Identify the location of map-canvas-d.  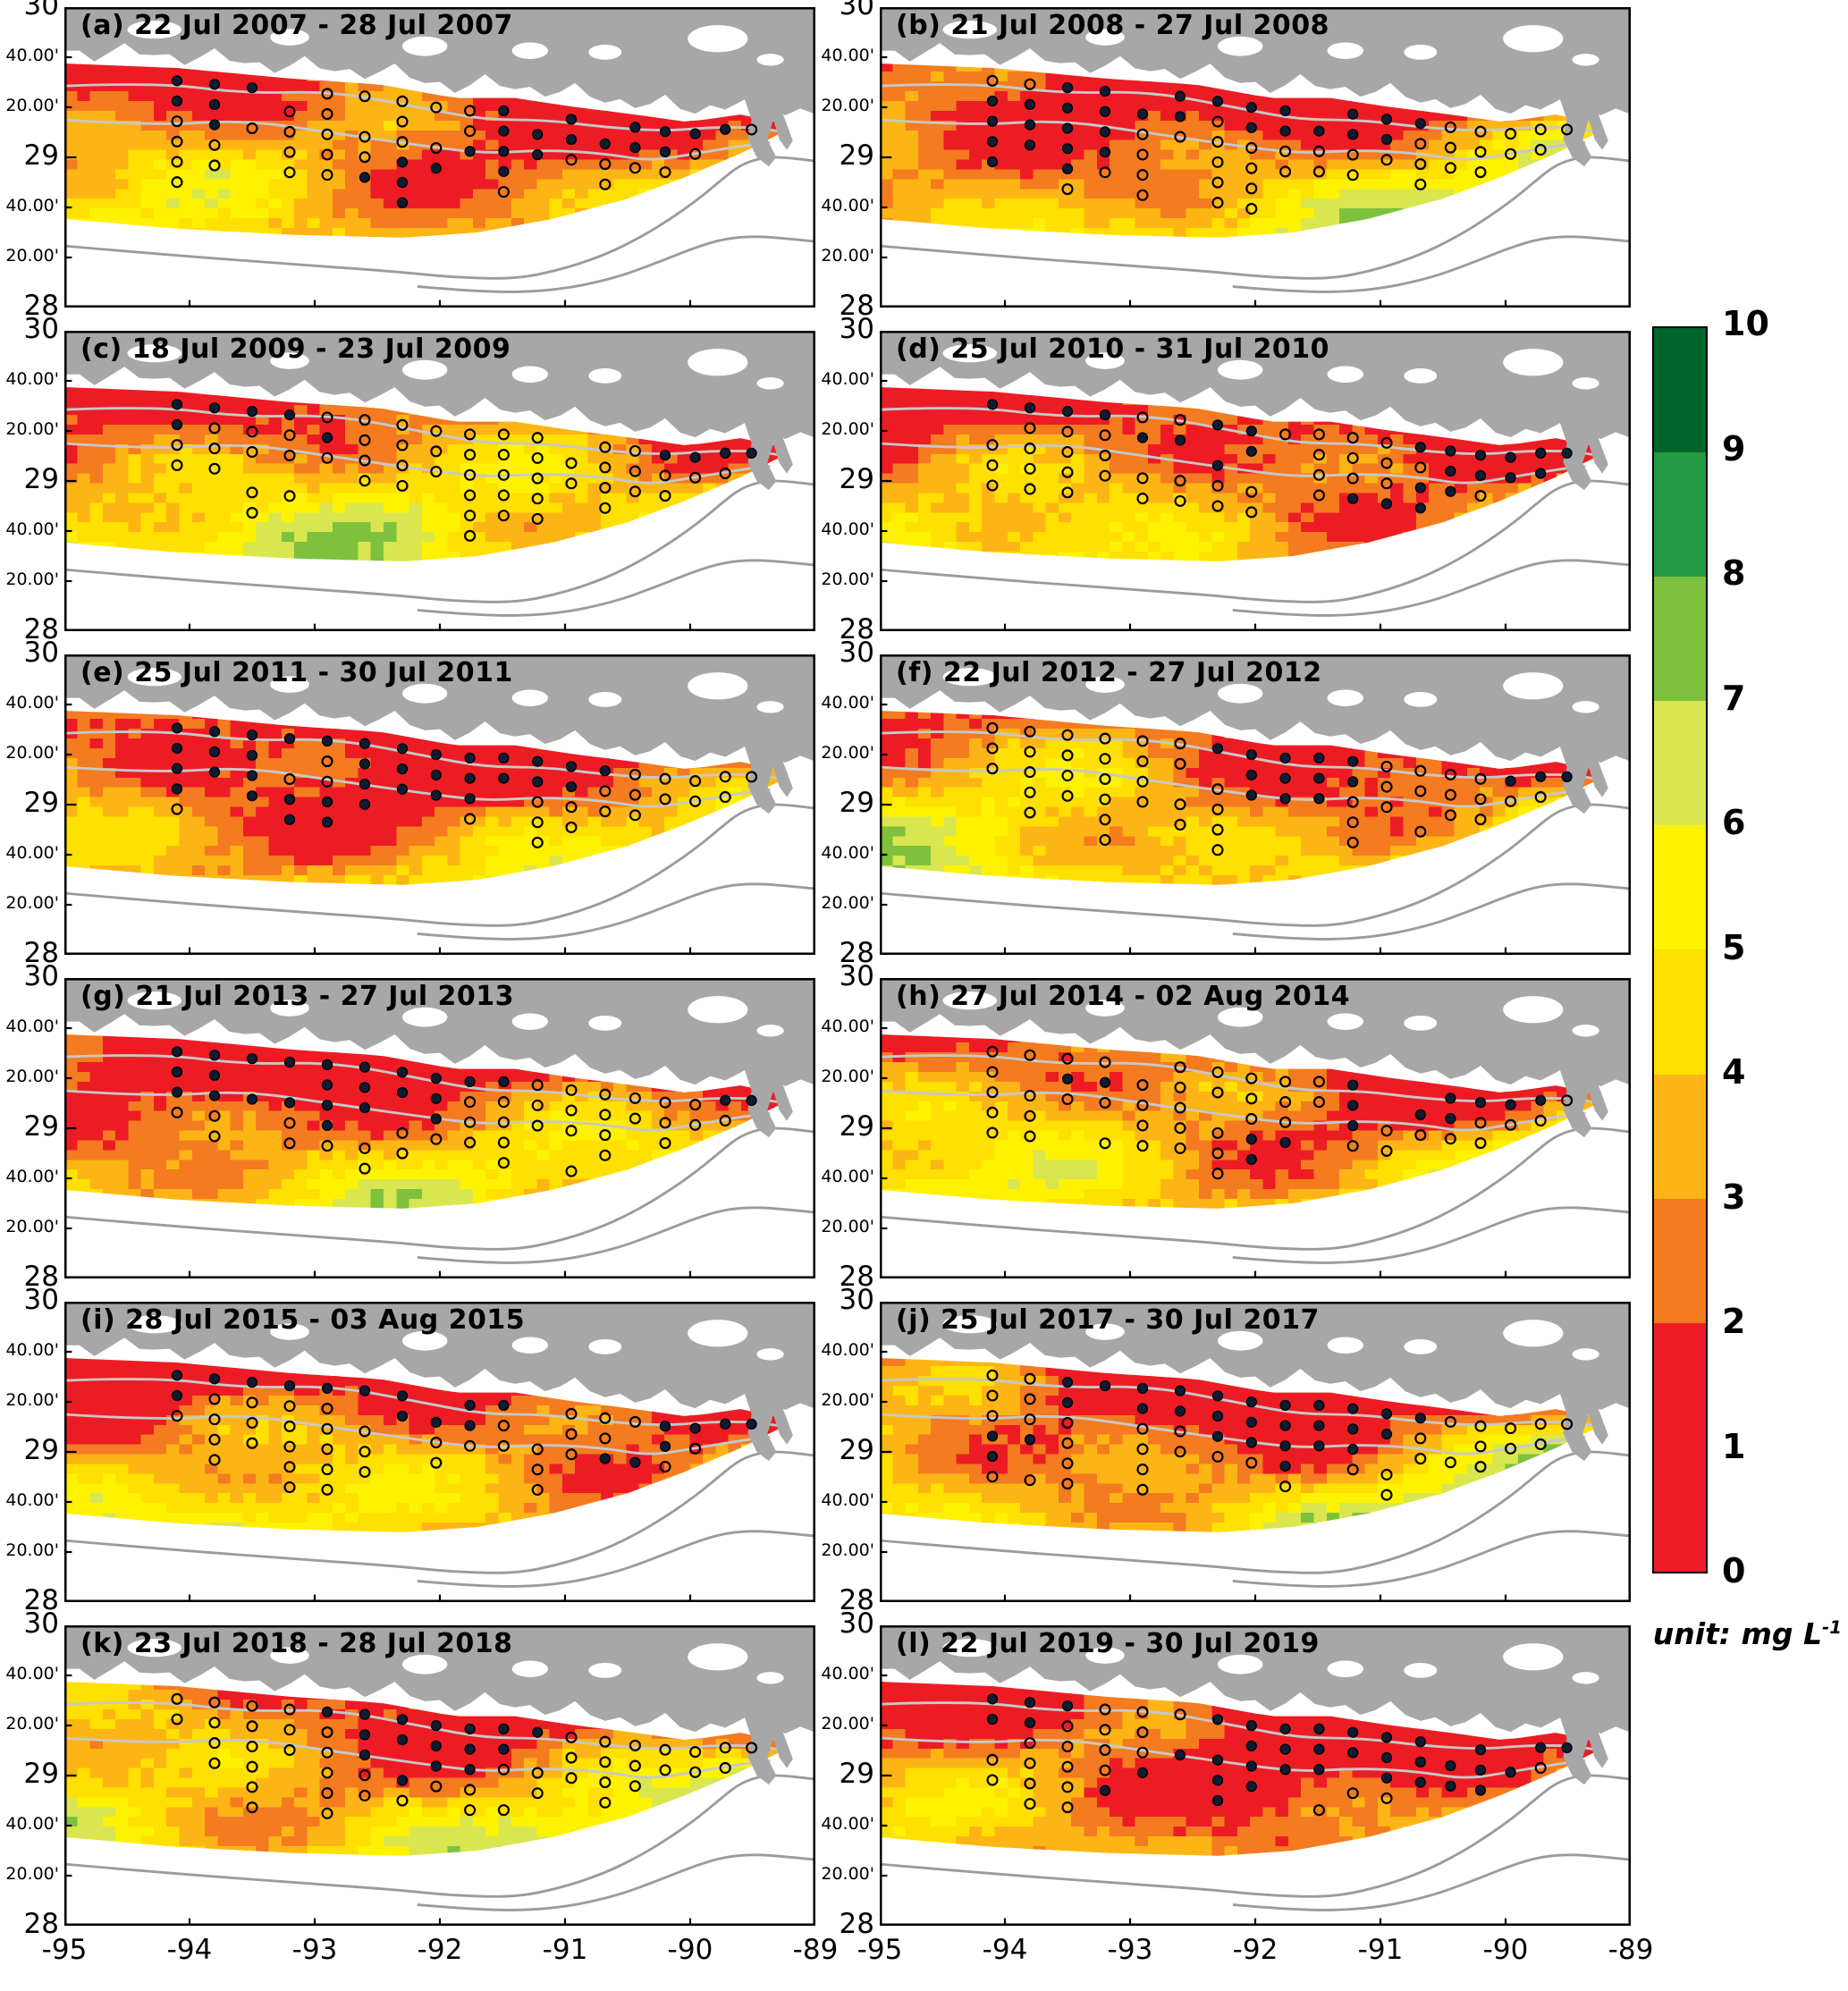
(1255, 481).